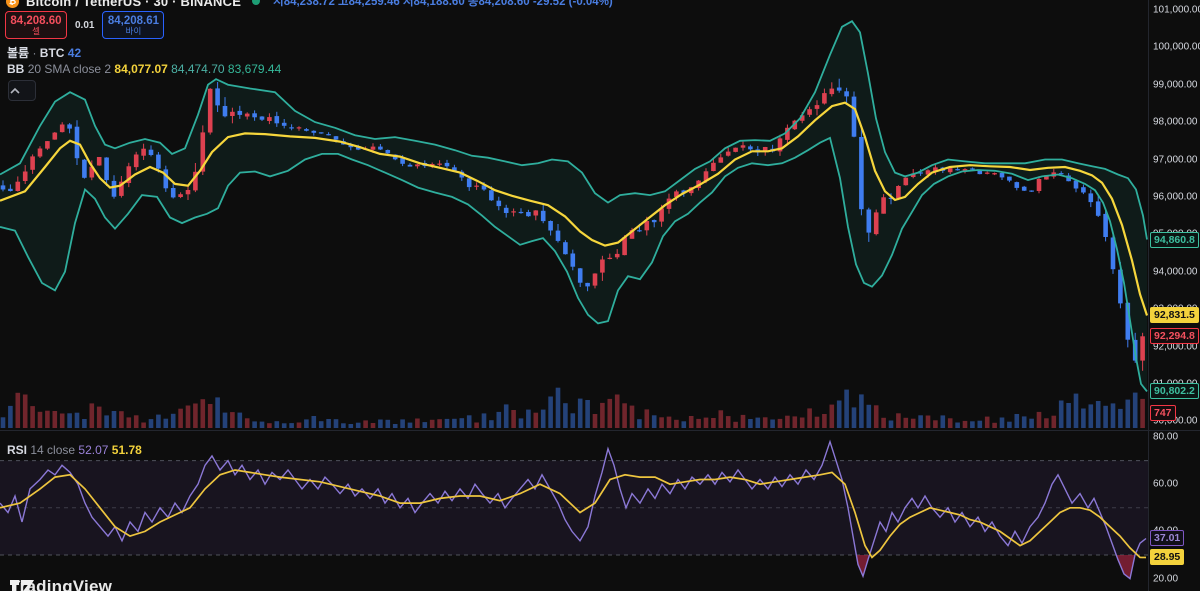 The image size is (1200, 591). Describe the element at coordinates (141, 69) in the screenshot. I see `bb-basis-value: 84,077.07` at that location.